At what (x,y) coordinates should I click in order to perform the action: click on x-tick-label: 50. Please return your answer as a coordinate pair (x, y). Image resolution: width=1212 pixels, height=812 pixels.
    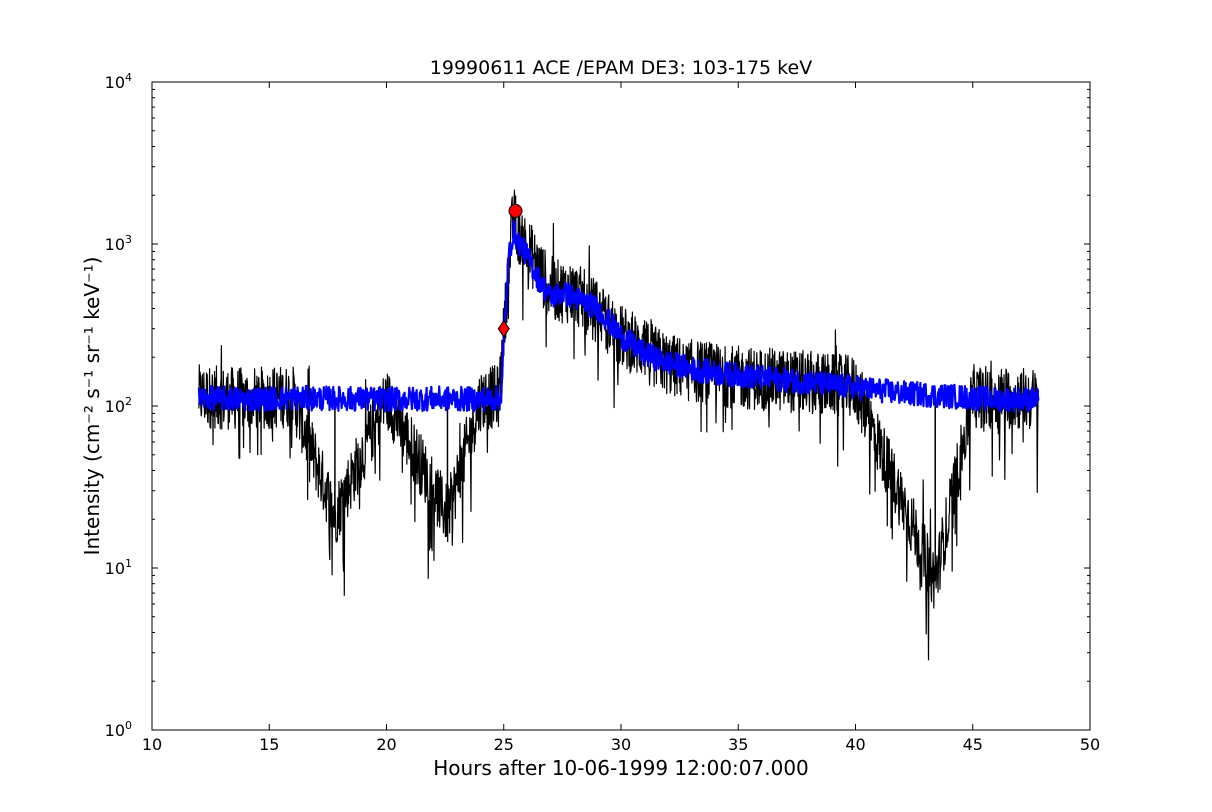
    Looking at the image, I should click on (1090, 744).